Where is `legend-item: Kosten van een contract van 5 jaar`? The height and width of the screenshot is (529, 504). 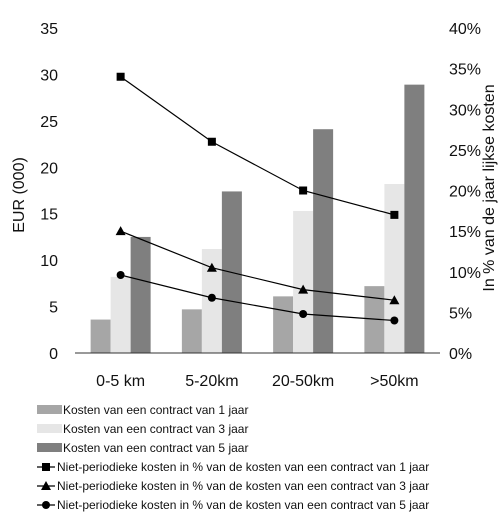
legend-item: Kosten van een contract van 5 jaar is located at coordinates (142, 448).